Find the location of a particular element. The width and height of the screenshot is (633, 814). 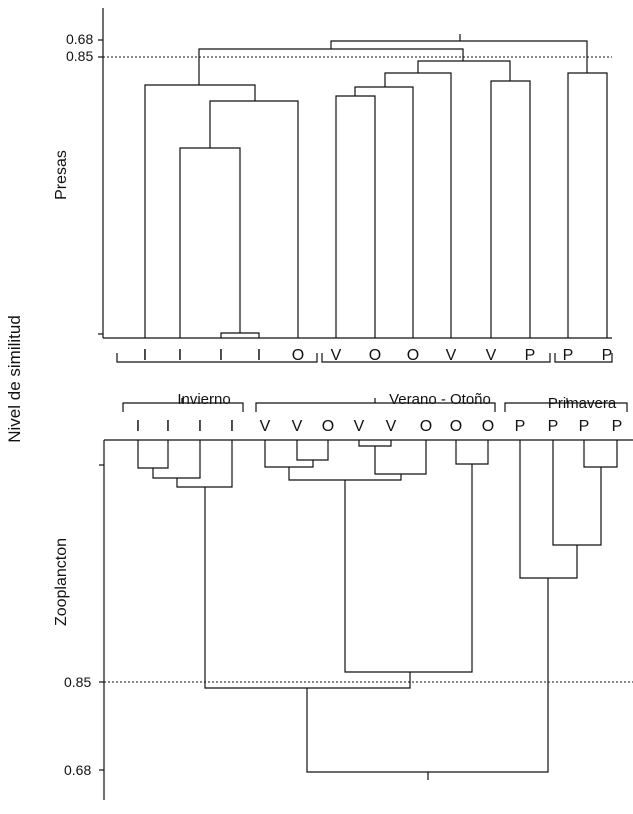

zooplancton-leaf-9: O is located at coordinates (426, 426).